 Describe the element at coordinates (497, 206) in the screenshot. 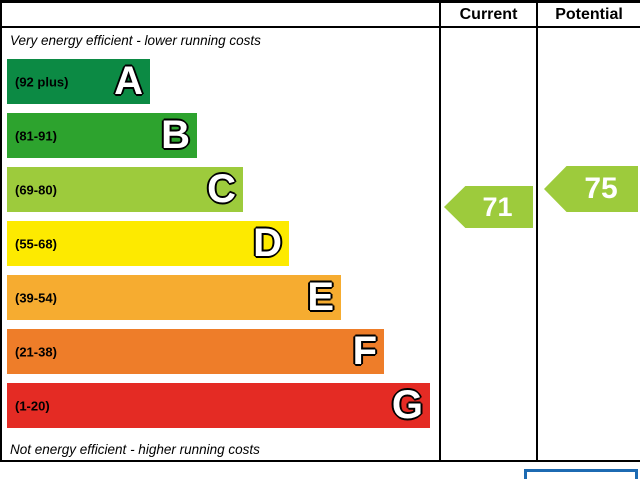

I see `current-rating-value: 71` at that location.